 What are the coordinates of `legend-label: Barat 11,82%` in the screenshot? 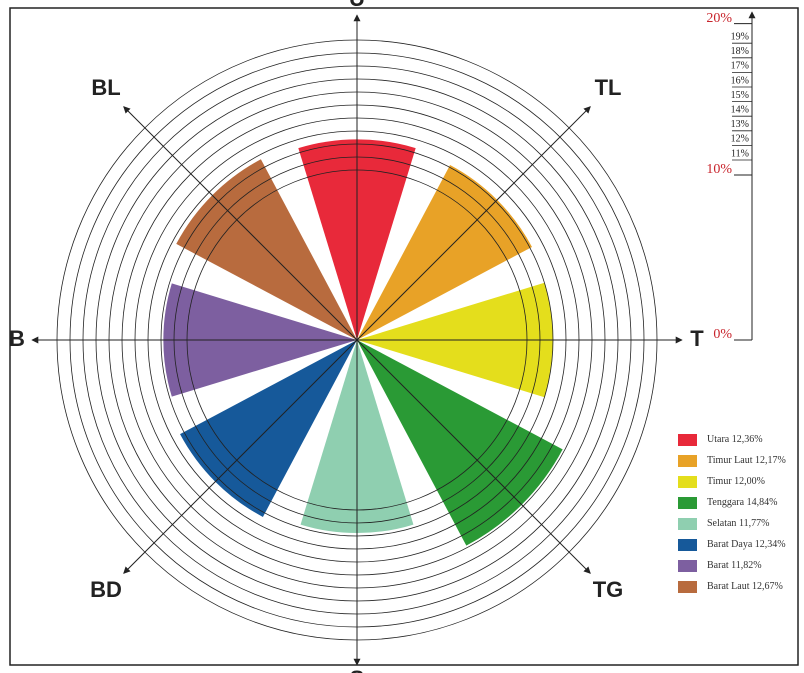 It's located at (734, 565).